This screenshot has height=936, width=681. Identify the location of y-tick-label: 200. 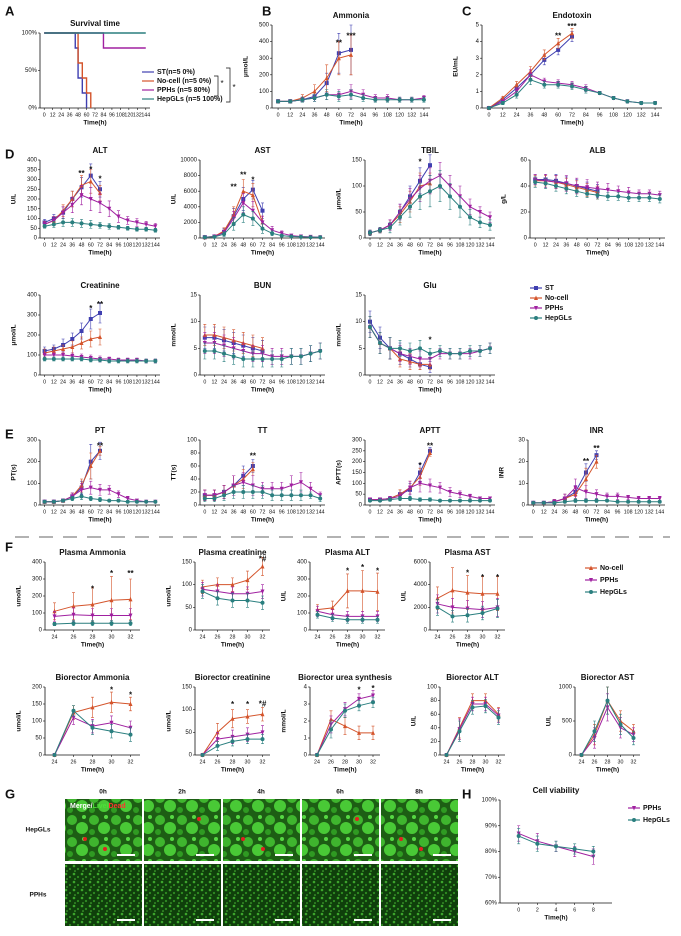
(32, 462).